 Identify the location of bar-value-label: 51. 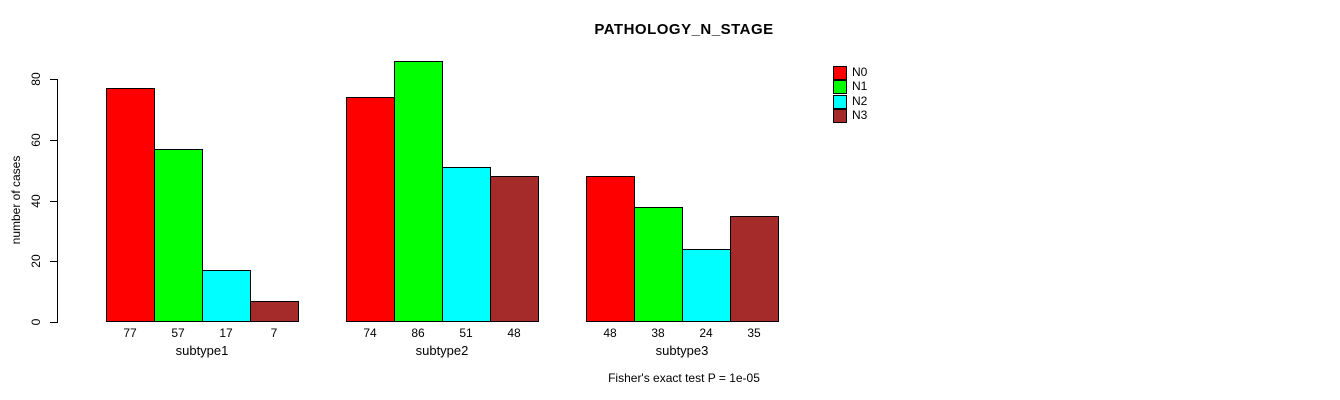
(466, 333).